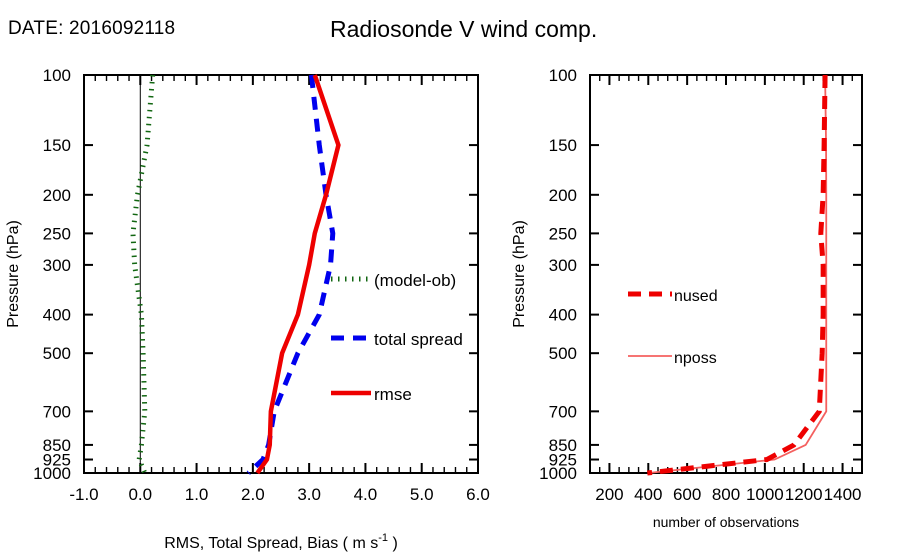 The width and height of the screenshot is (900, 560). What do you see at coordinates (366, 494) in the screenshot?
I see `x-tick-label: 4.0` at bounding box center [366, 494].